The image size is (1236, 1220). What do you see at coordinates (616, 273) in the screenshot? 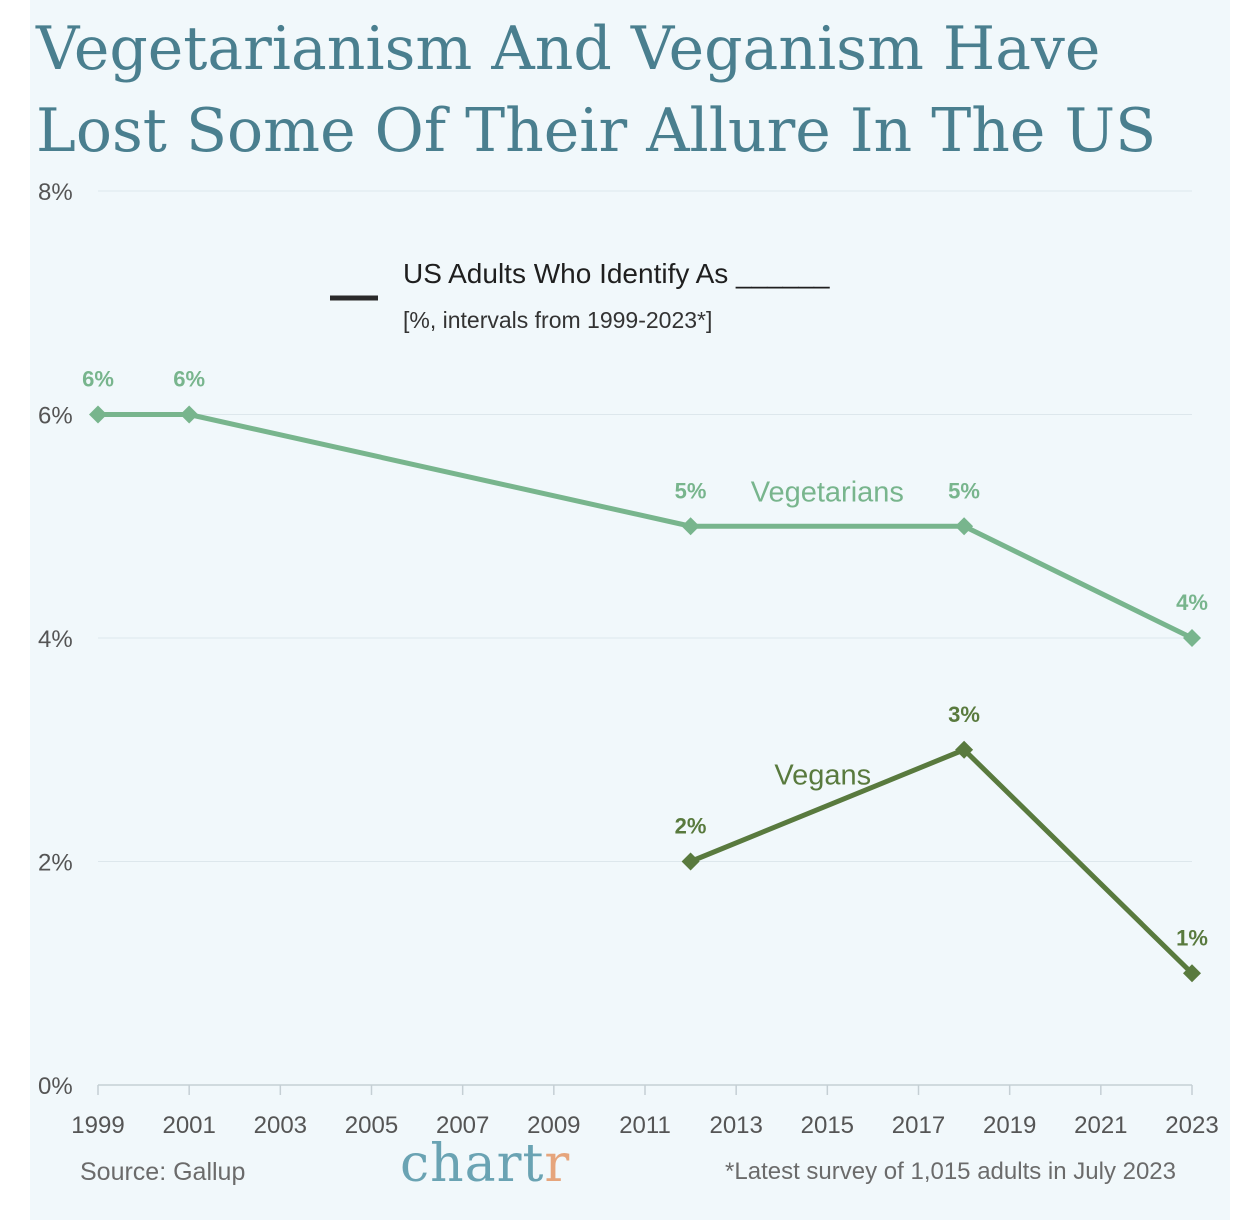
I see `legend-title: US Adults Who Identify As ______` at bounding box center [616, 273].